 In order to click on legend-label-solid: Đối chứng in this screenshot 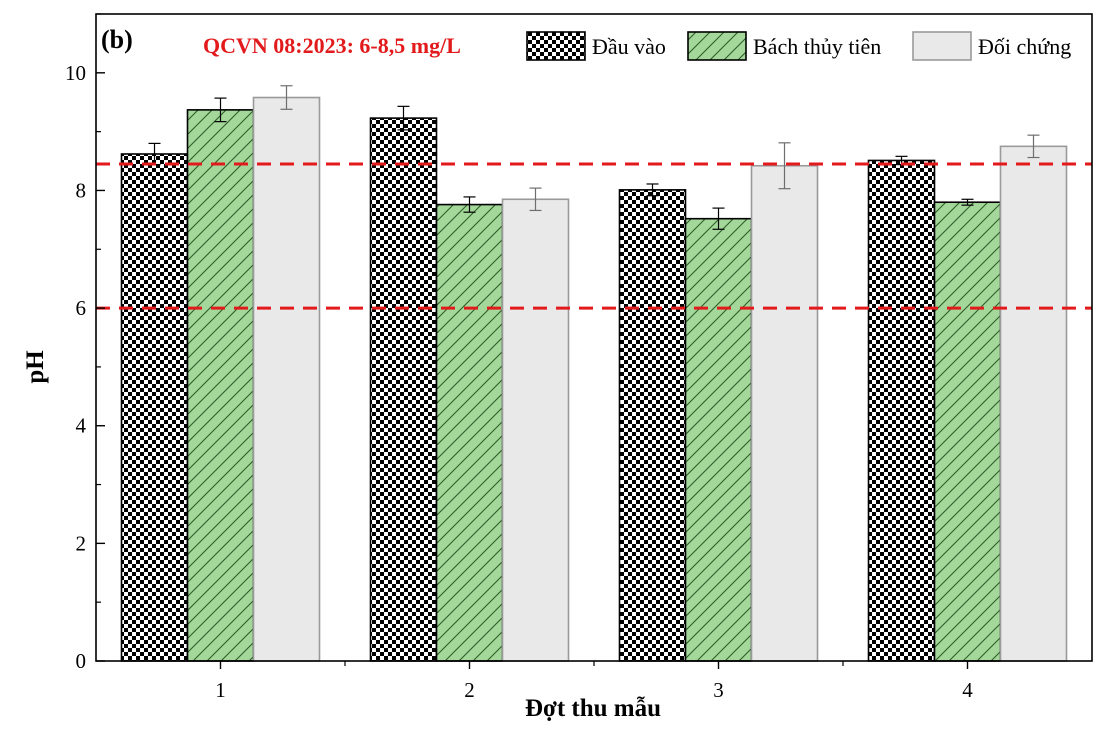, I will do `click(1024, 46)`.